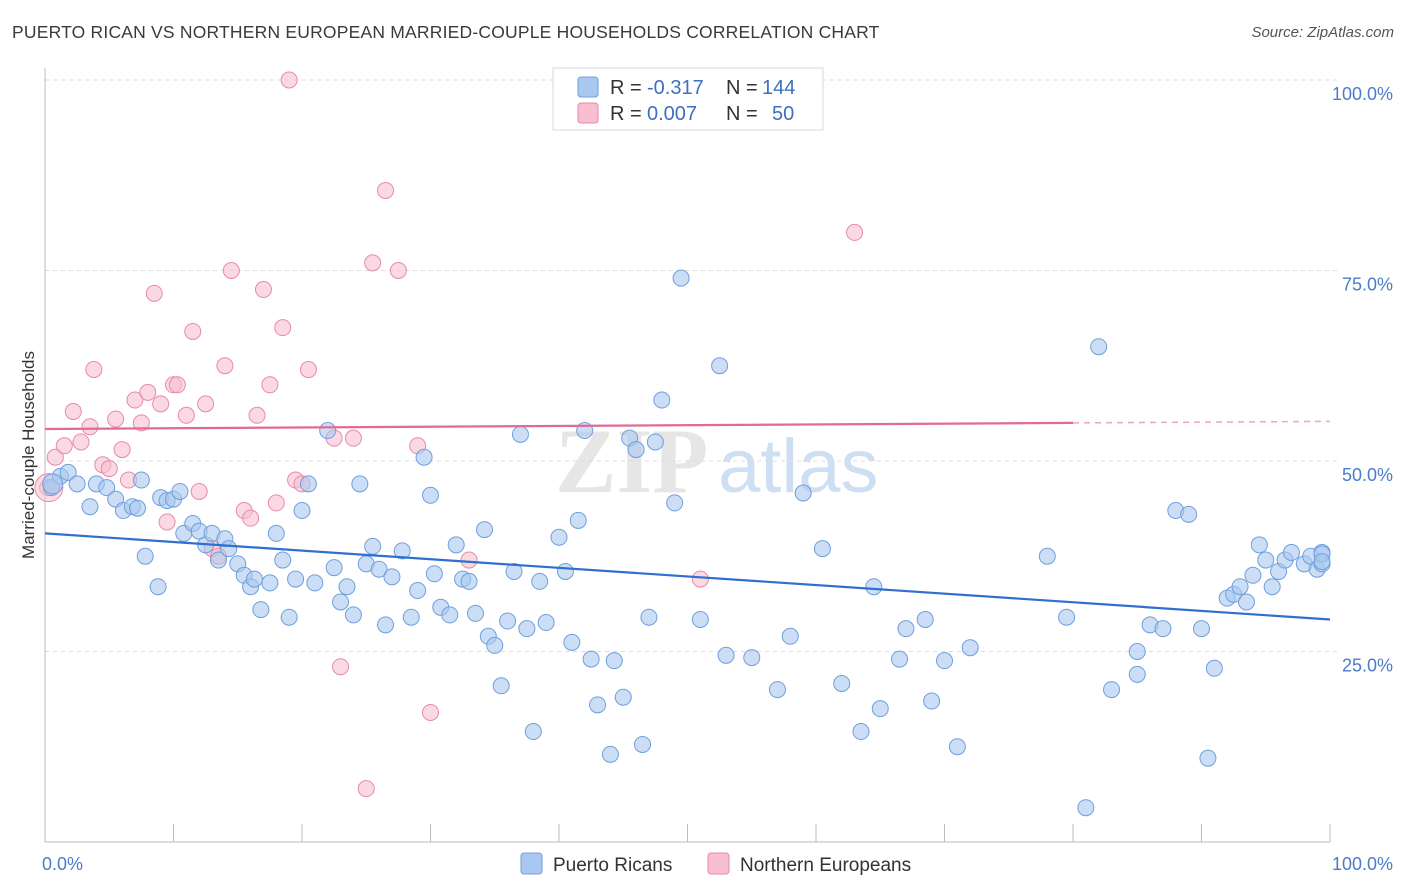  What do you see at coordinates (672, 114) in the screenshot?
I see `legend-r-value: 0.007` at bounding box center [672, 114].